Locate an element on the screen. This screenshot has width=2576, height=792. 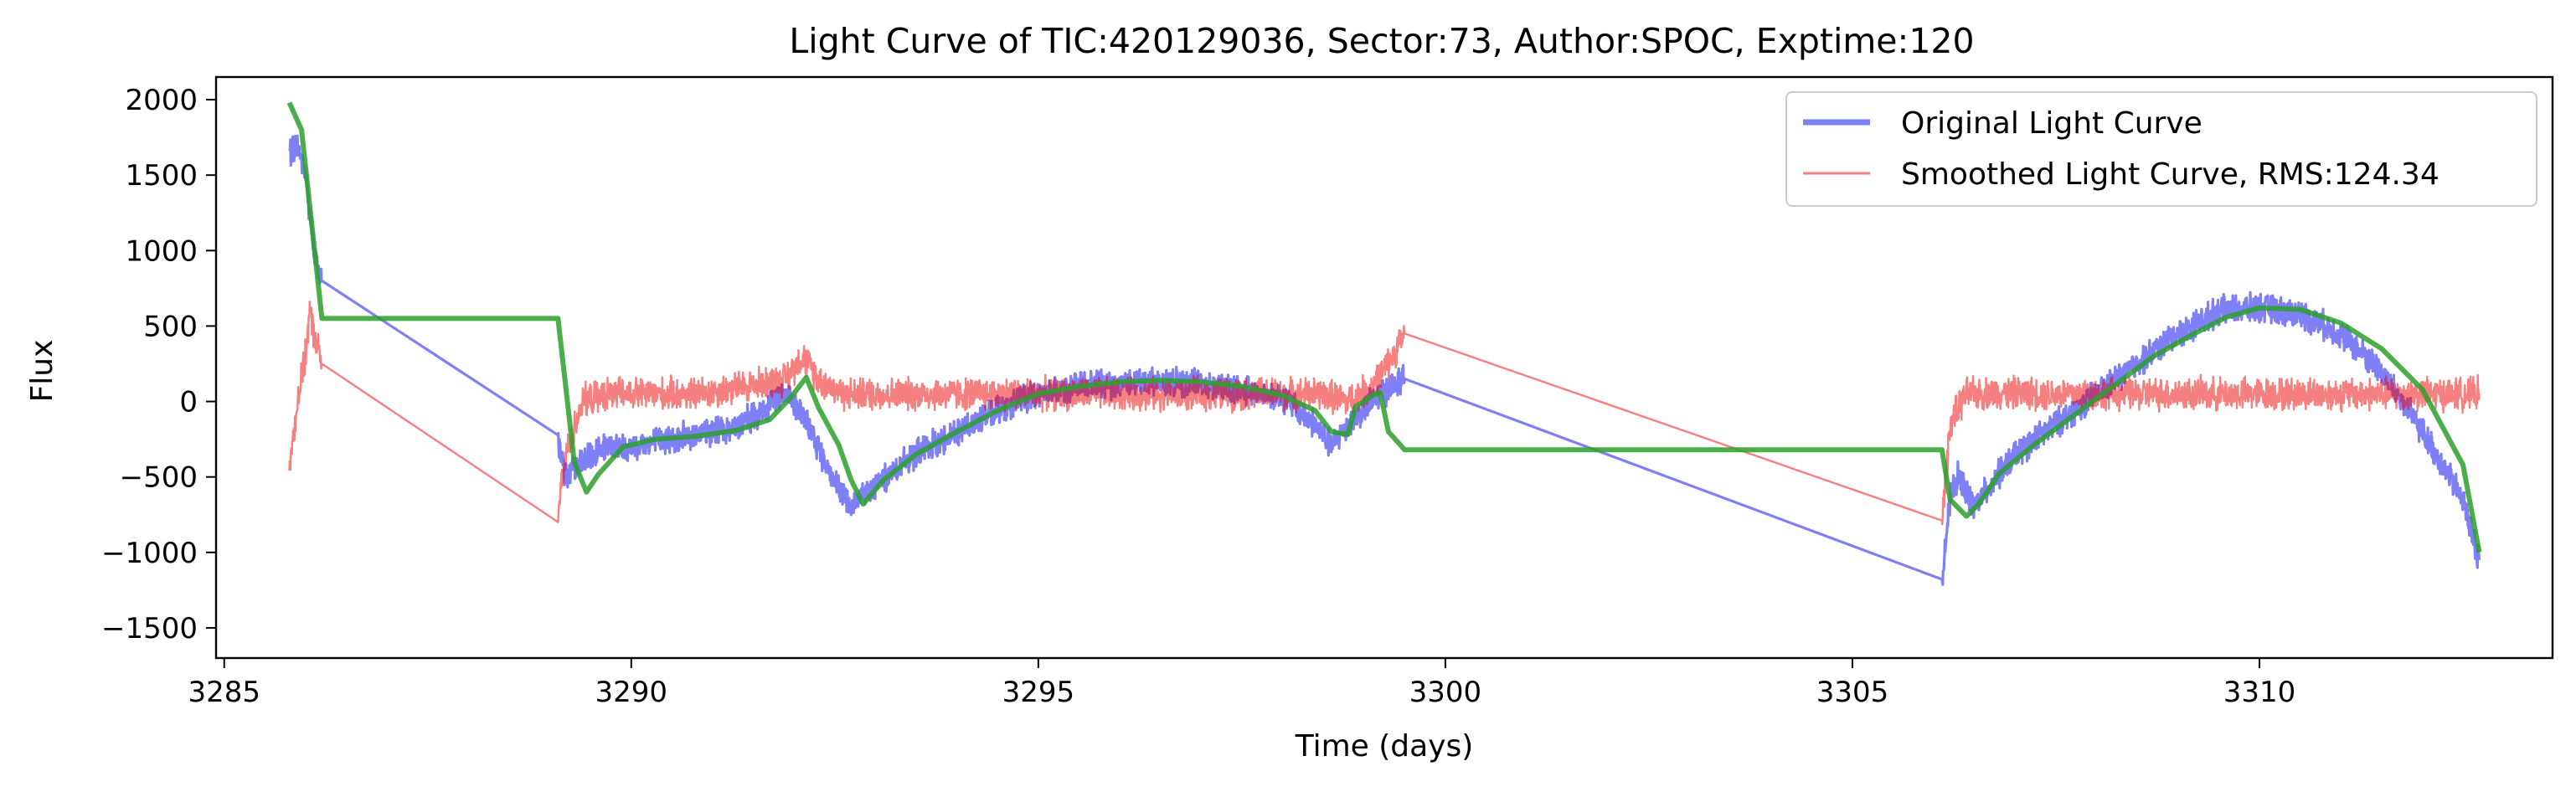
y-tick-label: −1500 is located at coordinates (149, 629).